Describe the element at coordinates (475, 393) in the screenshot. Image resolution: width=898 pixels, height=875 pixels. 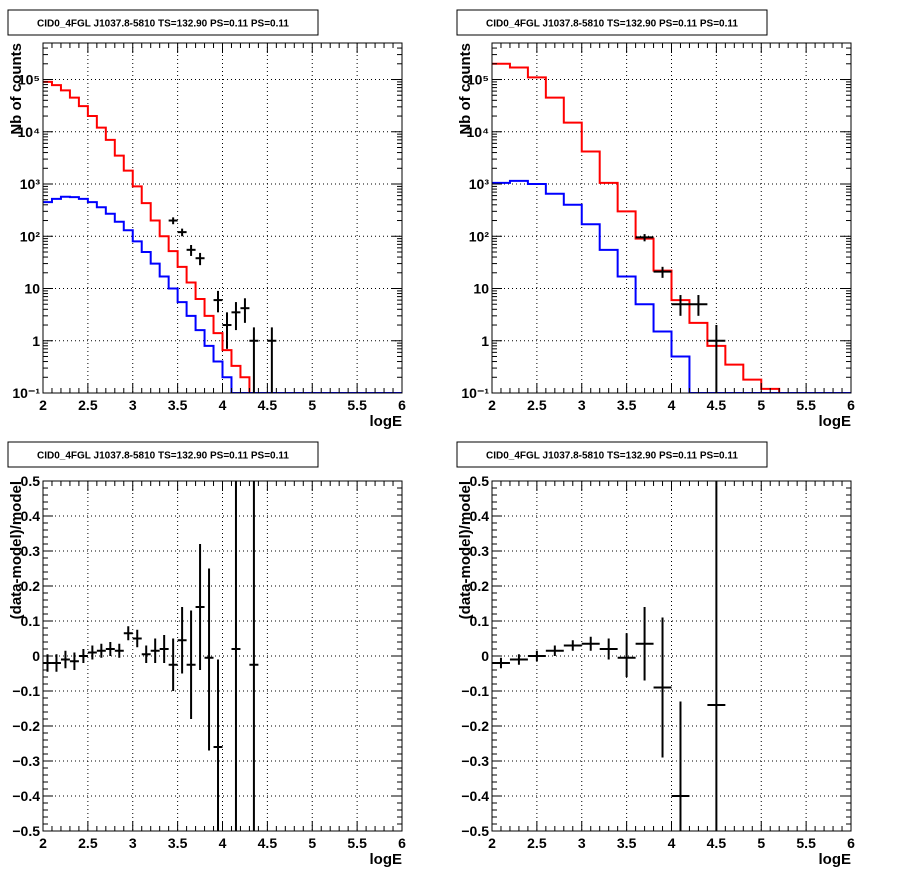
I see `y-tick-label: 10⁻¹` at that location.